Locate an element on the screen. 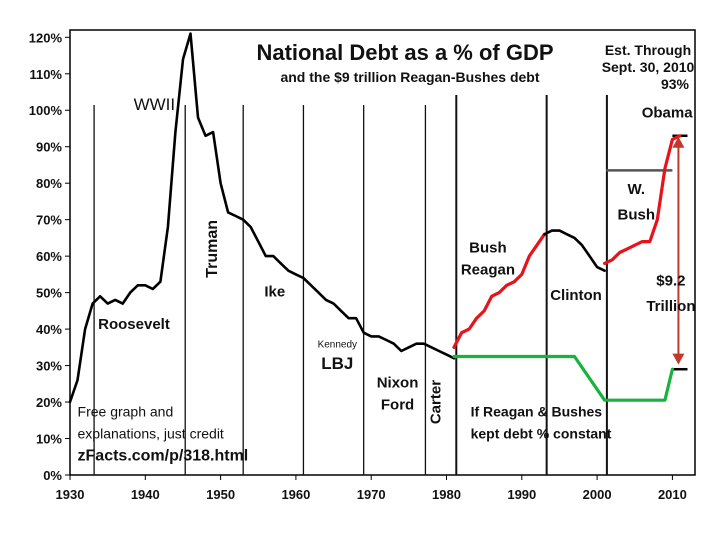 The width and height of the screenshot is (720, 540). x-tick-label-0: 1930 is located at coordinates (70, 494).